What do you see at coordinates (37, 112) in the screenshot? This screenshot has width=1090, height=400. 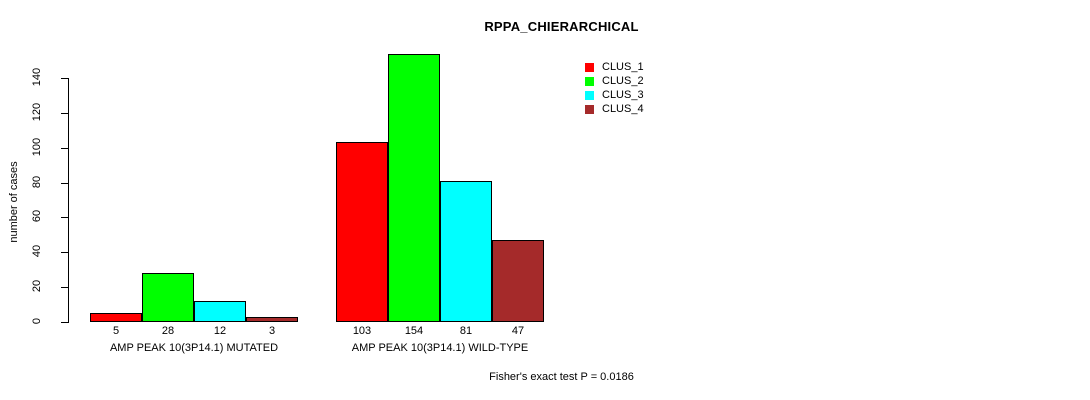 I see `y-axis-tick-label: 120` at bounding box center [37, 112].